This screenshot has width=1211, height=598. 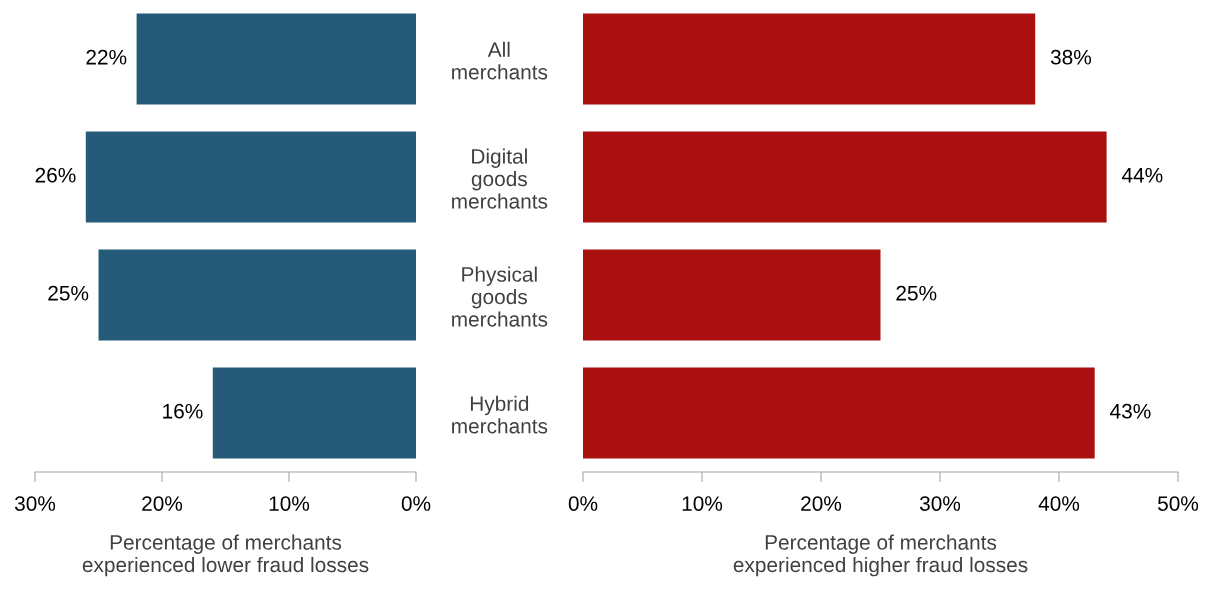 I want to click on y-tick-label: Physical goods merchants, so click(x=500, y=296).